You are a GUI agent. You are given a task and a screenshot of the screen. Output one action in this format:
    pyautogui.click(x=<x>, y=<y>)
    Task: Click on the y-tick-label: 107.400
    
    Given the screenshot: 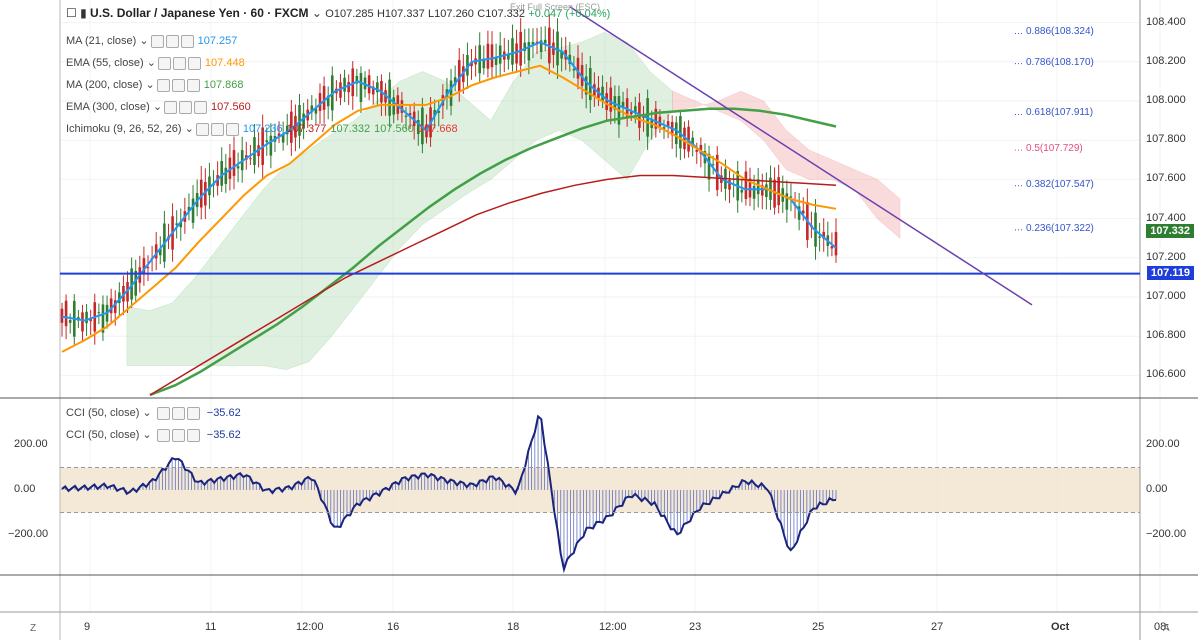 What is the action you would take?
    pyautogui.click(x=1166, y=217)
    